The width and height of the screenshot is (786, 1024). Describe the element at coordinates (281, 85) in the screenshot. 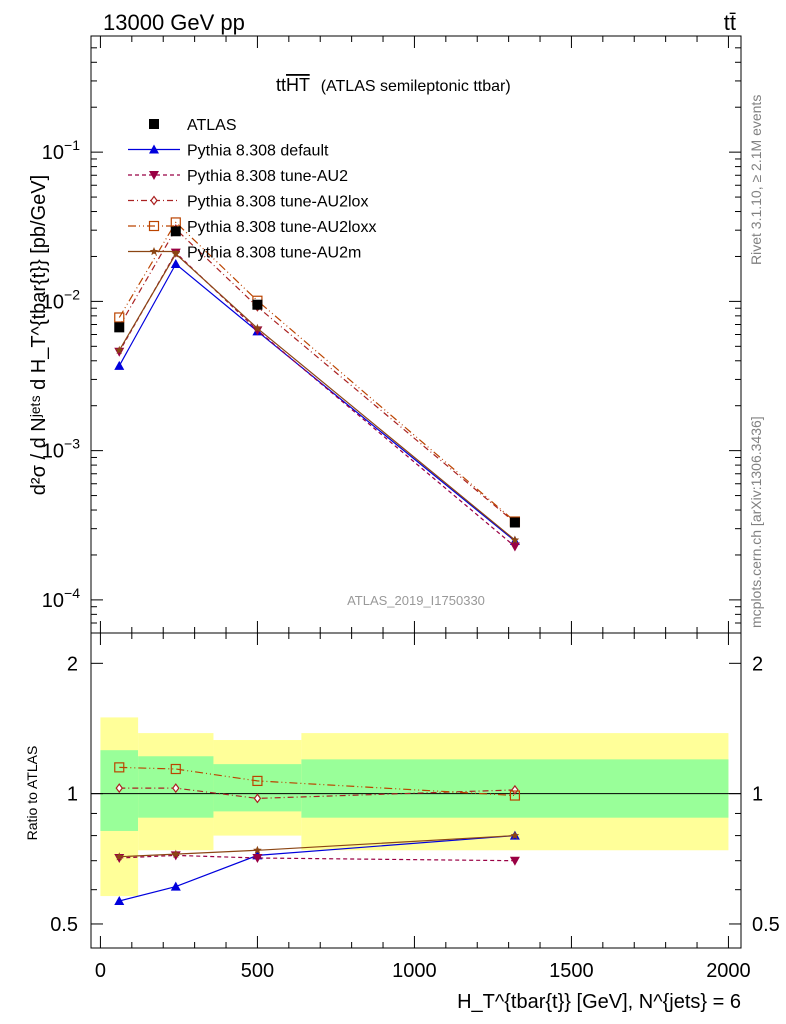

I see `plot-title-main: tt` at that location.